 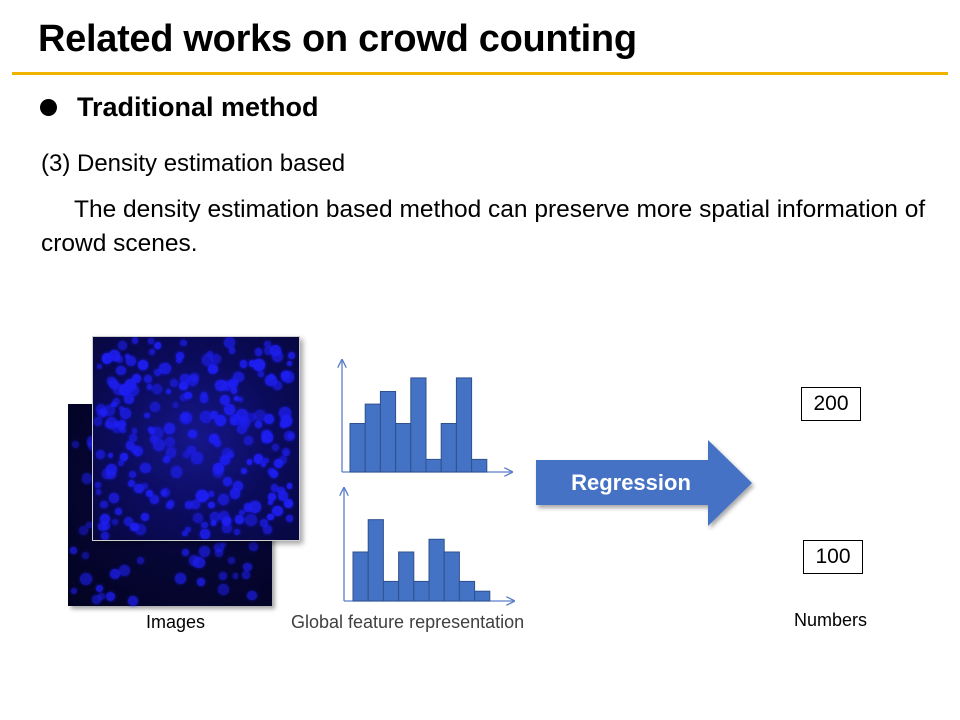 I want to click on bullet-item: Traditional method, so click(x=179, y=107).